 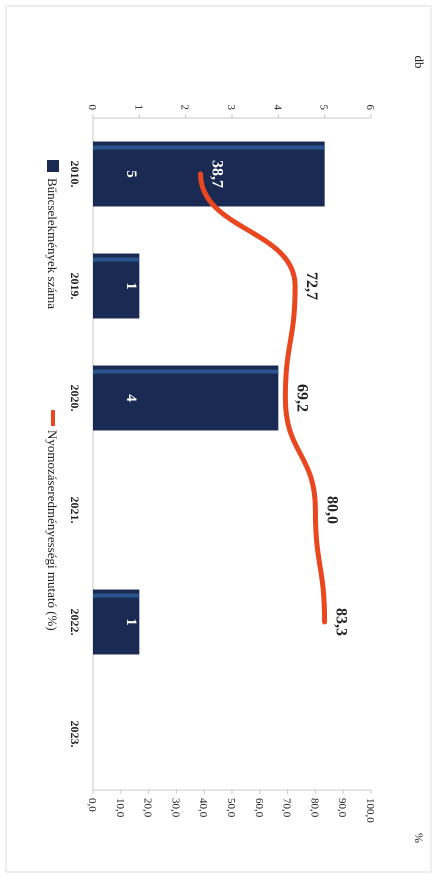 I want to click on y-left-tick-label: 3, so click(x=231, y=108).